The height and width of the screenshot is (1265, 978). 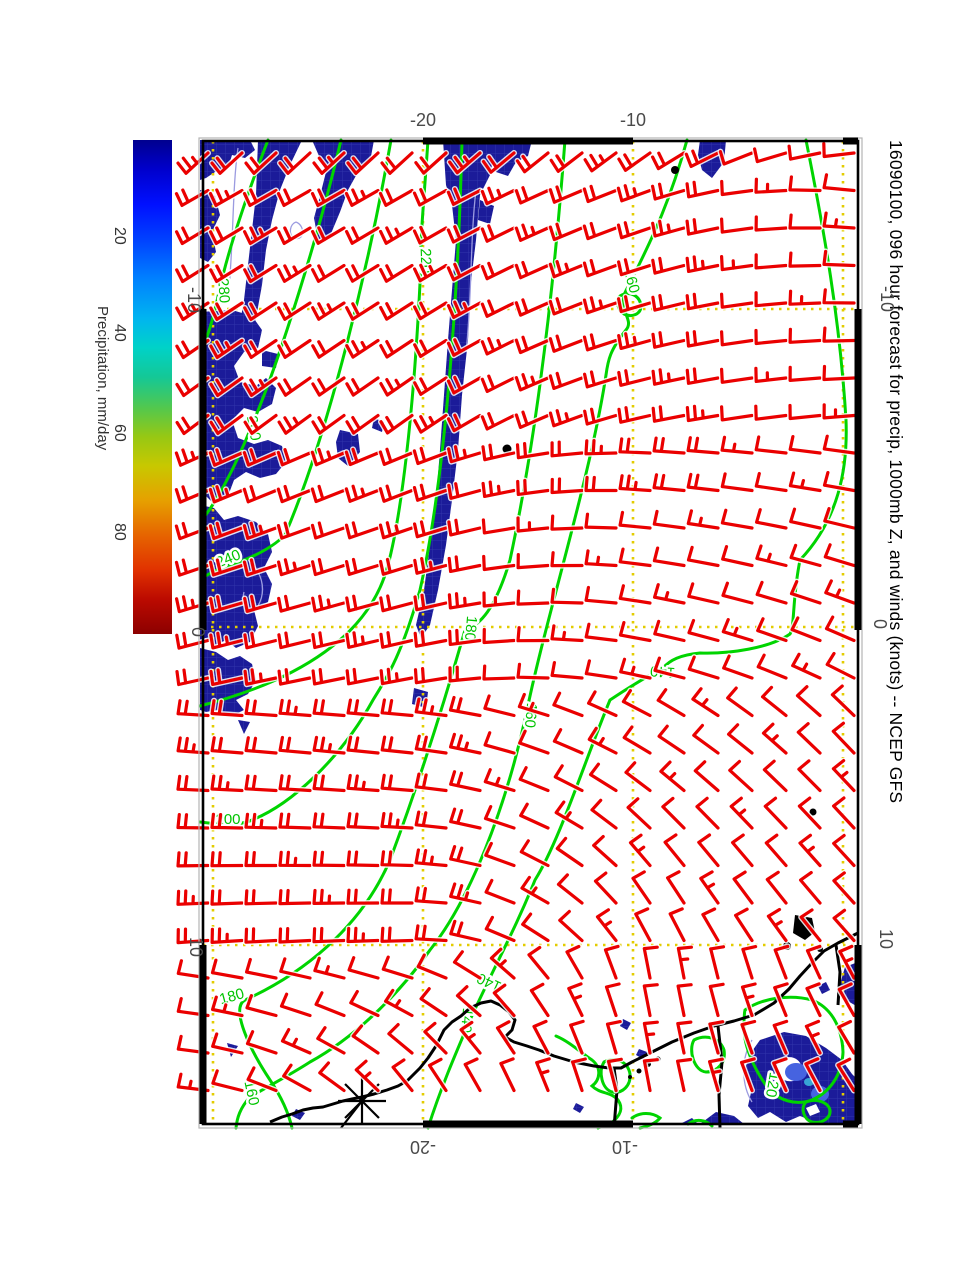 I want to click on axis-label-top: -10, so click(x=633, y=120).